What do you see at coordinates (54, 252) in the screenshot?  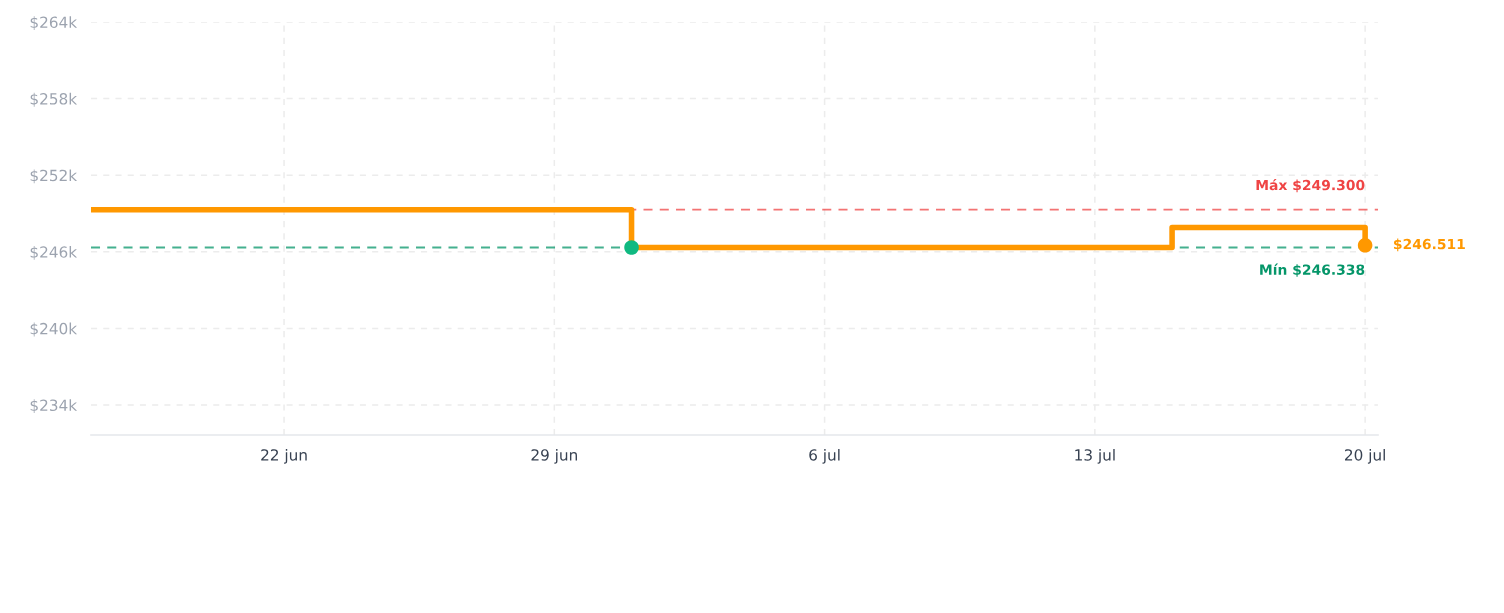 I see `y-tick-label: $246k` at bounding box center [54, 252].